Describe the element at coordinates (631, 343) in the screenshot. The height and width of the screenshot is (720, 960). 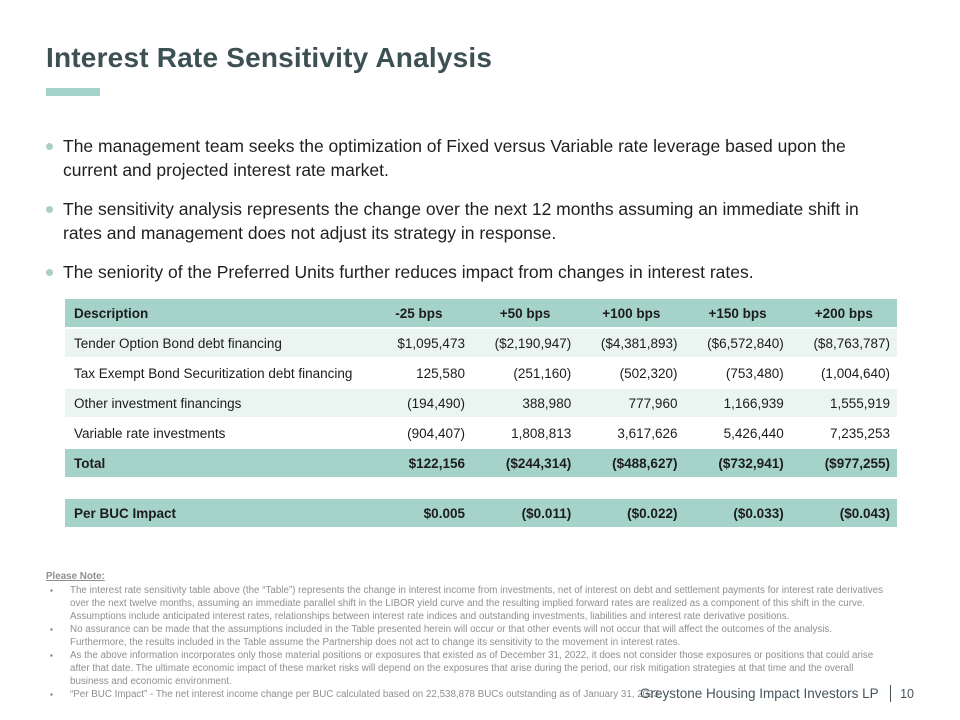
I see `cell-value: ($4,381,893)` at that location.